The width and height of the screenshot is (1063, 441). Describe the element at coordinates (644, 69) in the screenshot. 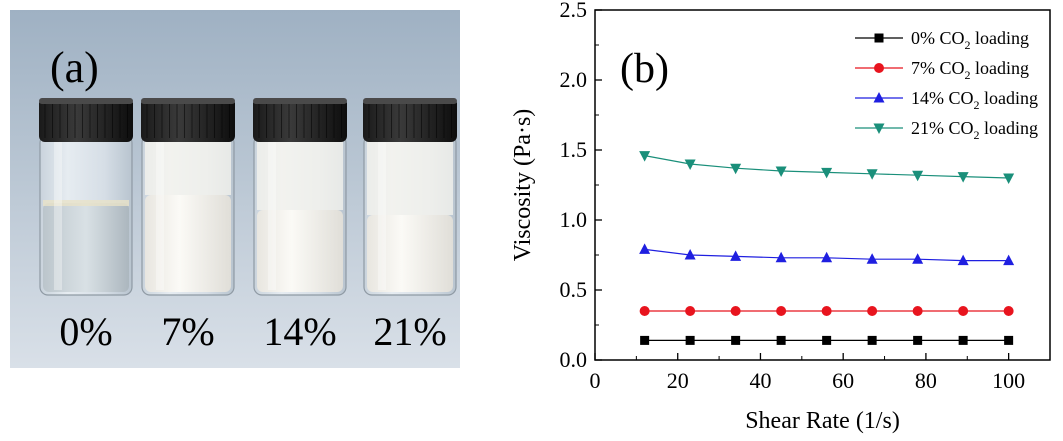

I see `panel-b-label: (b)` at that location.